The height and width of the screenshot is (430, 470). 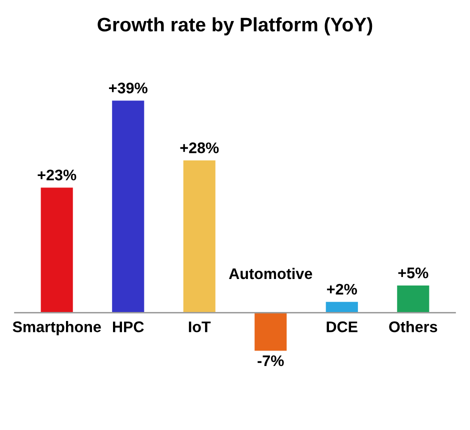 I want to click on x-tick-label: DCE, so click(x=342, y=326).